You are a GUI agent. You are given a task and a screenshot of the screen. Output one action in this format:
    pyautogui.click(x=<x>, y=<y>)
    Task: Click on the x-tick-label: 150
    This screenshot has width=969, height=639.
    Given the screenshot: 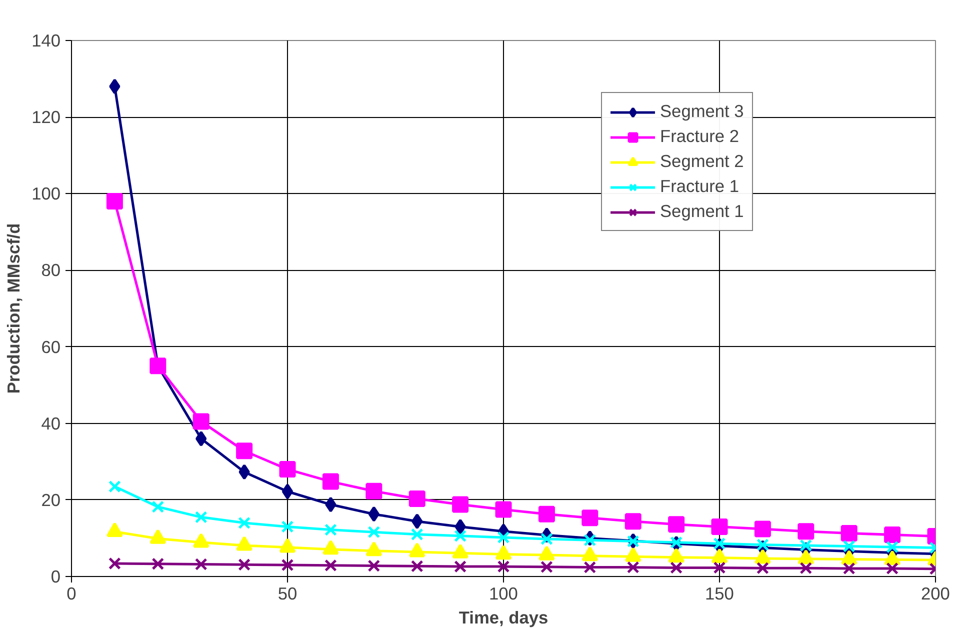 What is the action you would take?
    pyautogui.click(x=719, y=594)
    